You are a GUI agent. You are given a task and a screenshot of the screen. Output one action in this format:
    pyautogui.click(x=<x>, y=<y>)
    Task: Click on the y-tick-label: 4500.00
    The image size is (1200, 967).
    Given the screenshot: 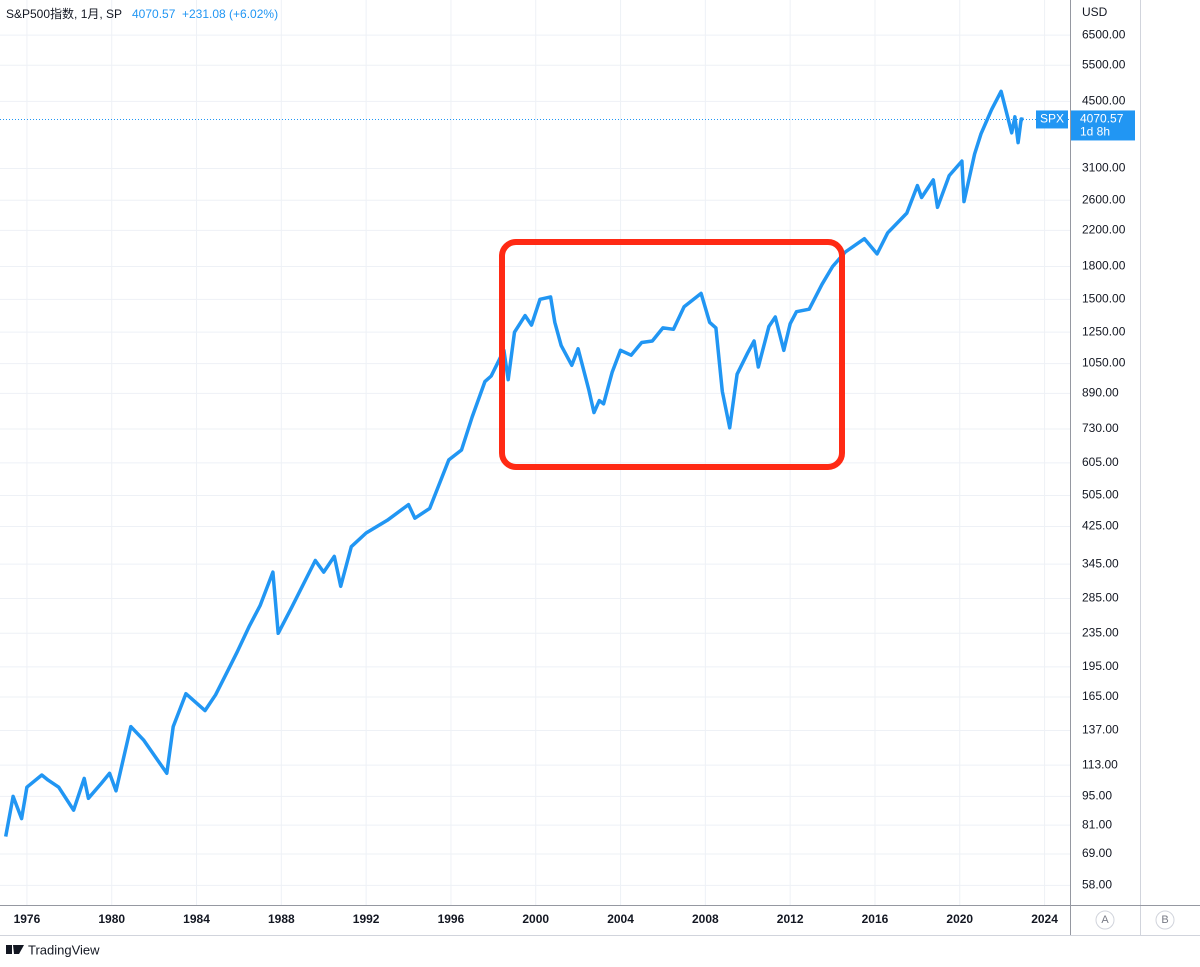 What is the action you would take?
    pyautogui.click(x=1104, y=101)
    